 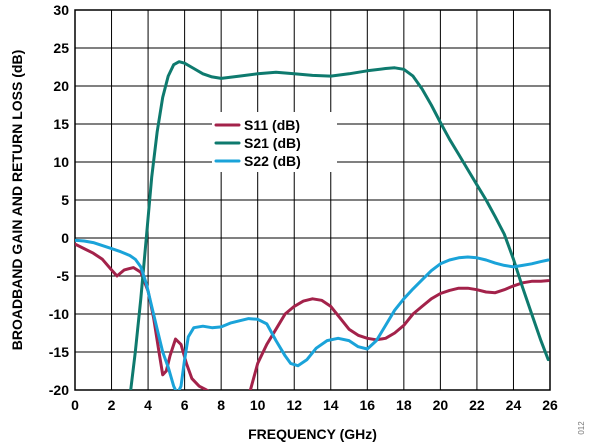 What do you see at coordinates (61, 10) in the screenshot?
I see `y-tick-label: 30` at bounding box center [61, 10].